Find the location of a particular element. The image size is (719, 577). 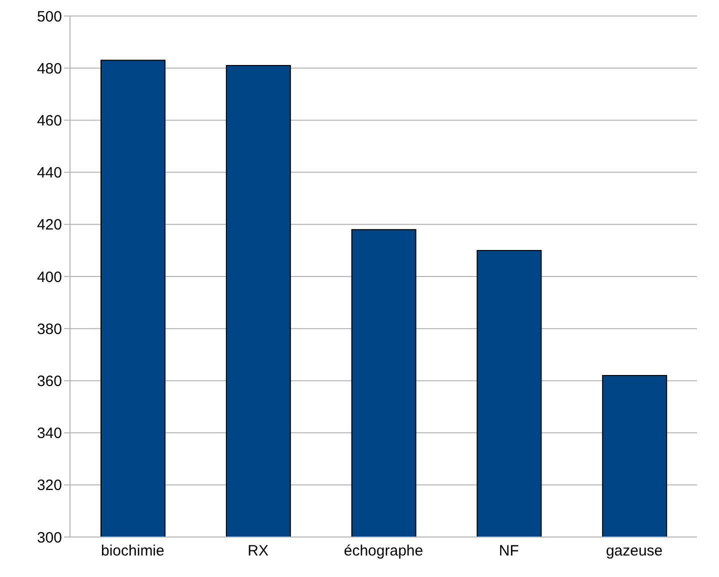

y-tick-label: 300 is located at coordinates (49, 537).